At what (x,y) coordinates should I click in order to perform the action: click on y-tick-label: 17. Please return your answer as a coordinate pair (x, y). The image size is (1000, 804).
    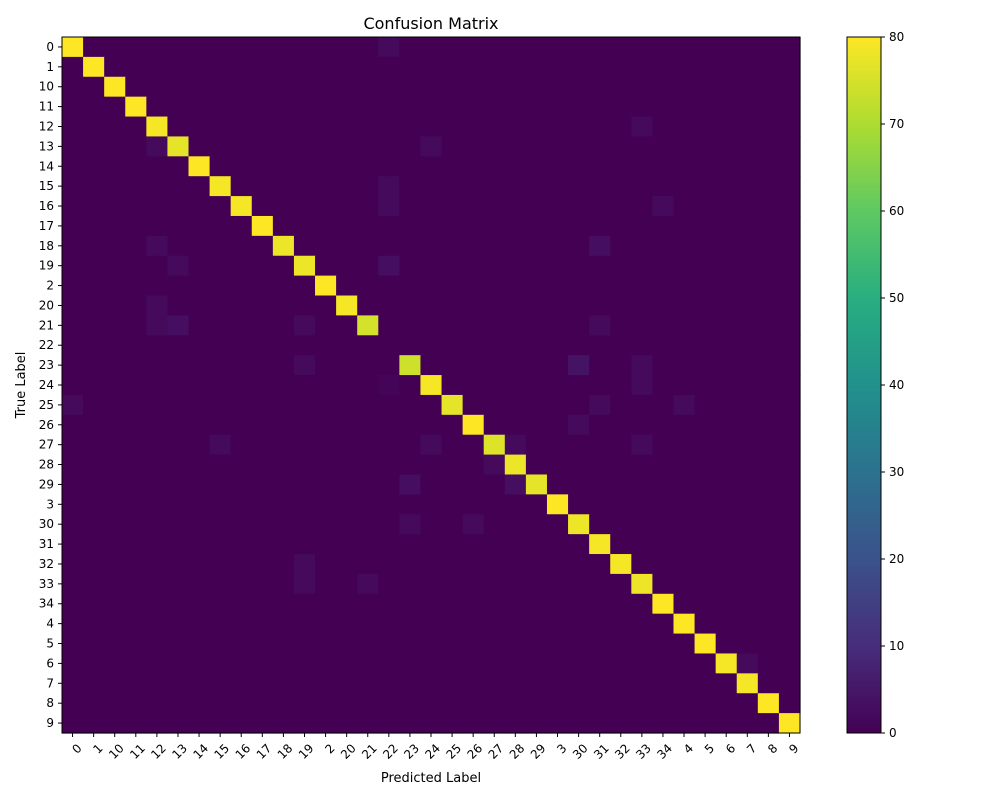
    Looking at the image, I should click on (46, 226).